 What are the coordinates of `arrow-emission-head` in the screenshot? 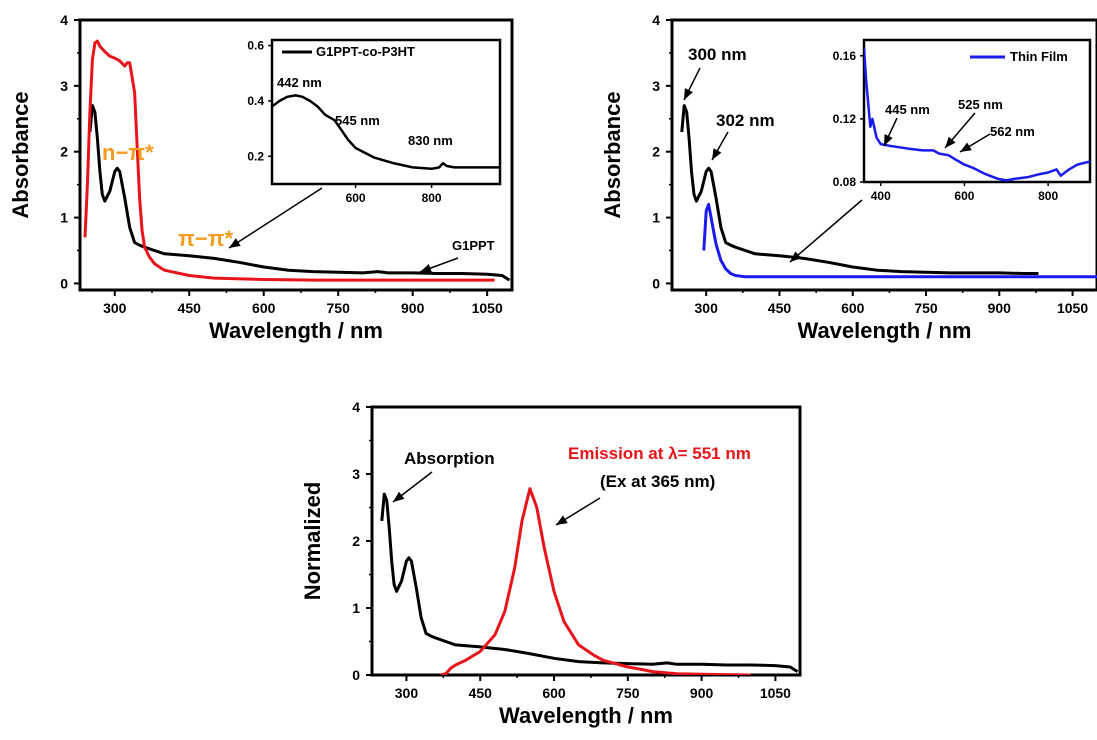 It's located at (562, 520).